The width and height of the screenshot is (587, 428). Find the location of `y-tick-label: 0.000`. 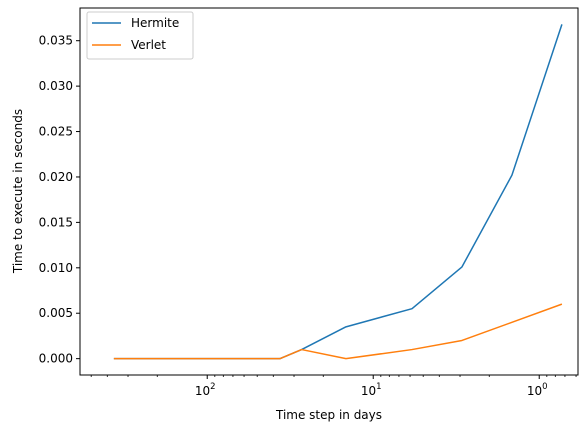

y-tick-label: 0.000 is located at coordinates (56, 359).